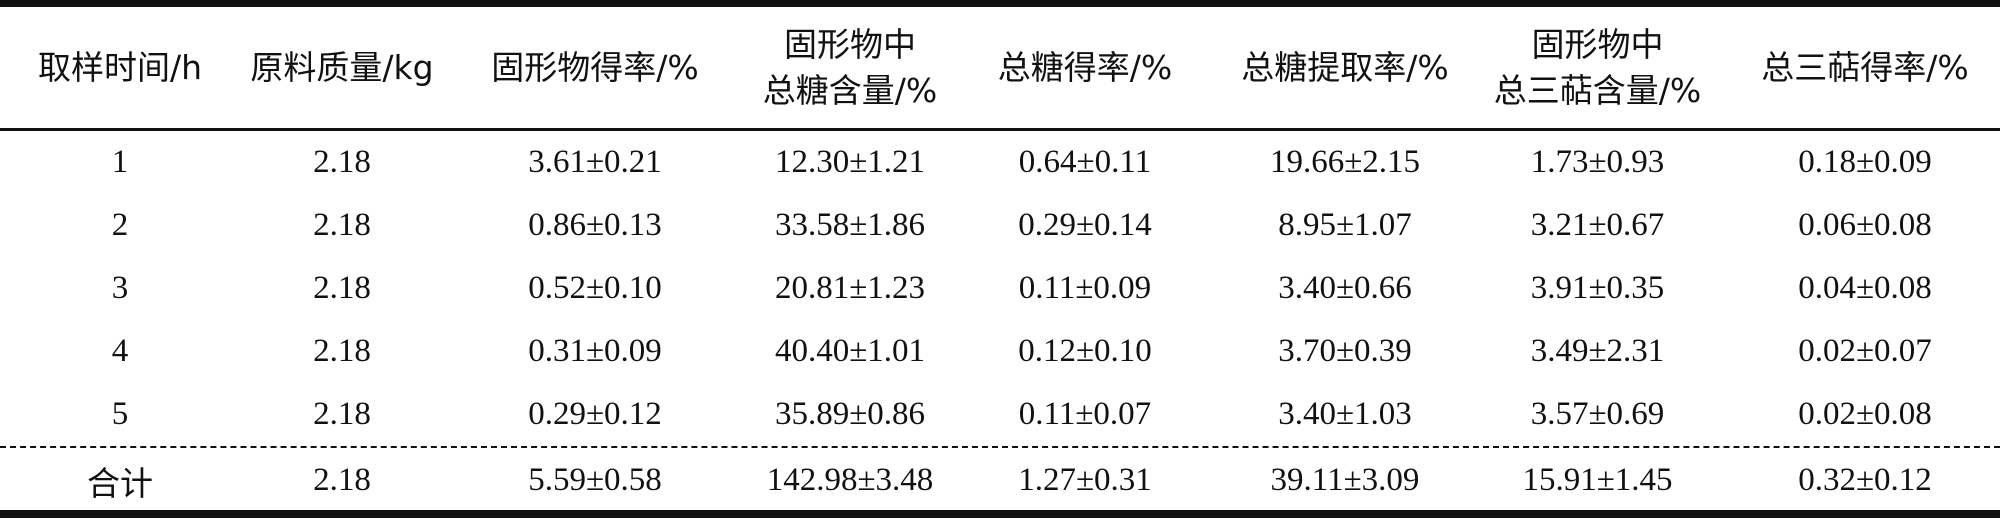 The width and height of the screenshot is (2000, 521). I want to click on header-sugar-yield: 总糖得率/%, so click(1085, 67).